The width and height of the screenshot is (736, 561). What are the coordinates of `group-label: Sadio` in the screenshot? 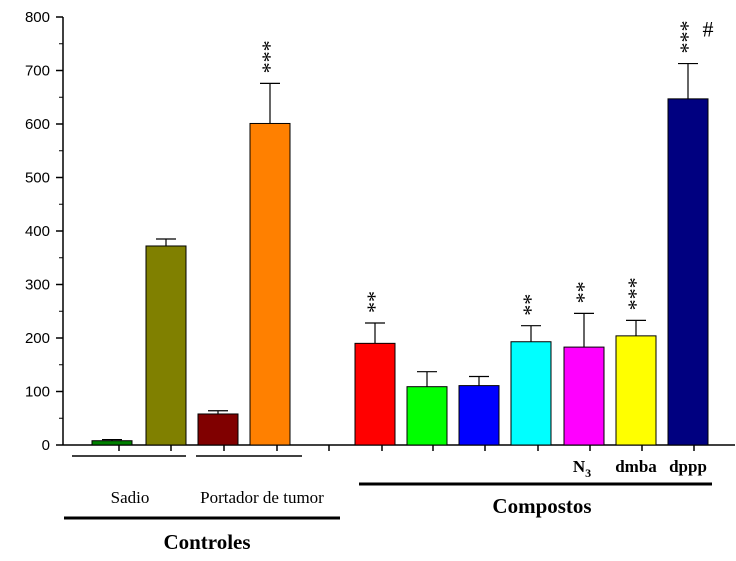 It's located at (130, 497).